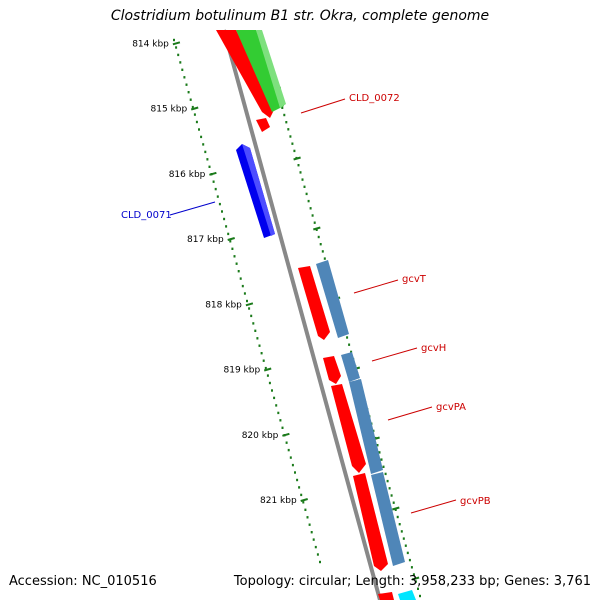 Image resolution: width=600 pixels, height=600 pixels. I want to click on gene-feature-top-green, so click(260, 71).